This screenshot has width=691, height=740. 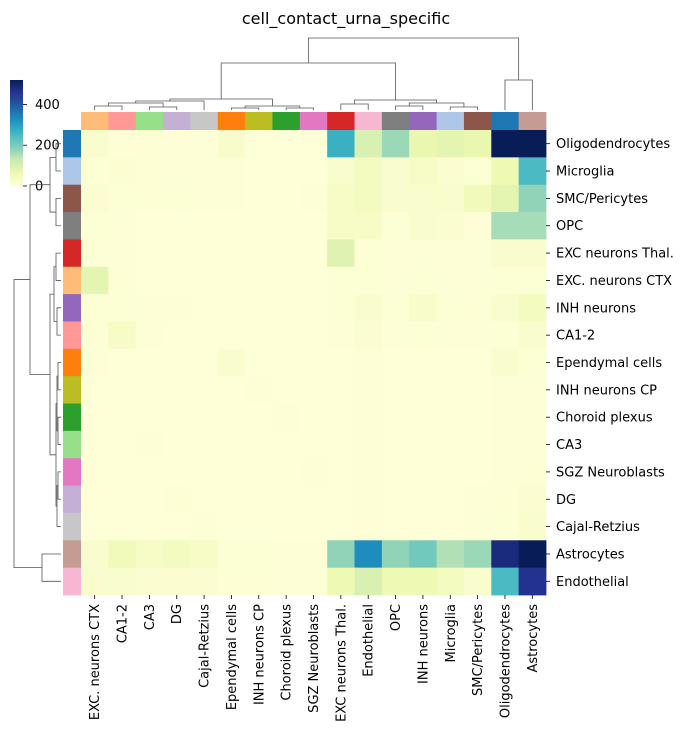 What do you see at coordinates (39, 187) in the screenshot?
I see `colorbar-tick-label: 0` at bounding box center [39, 187].